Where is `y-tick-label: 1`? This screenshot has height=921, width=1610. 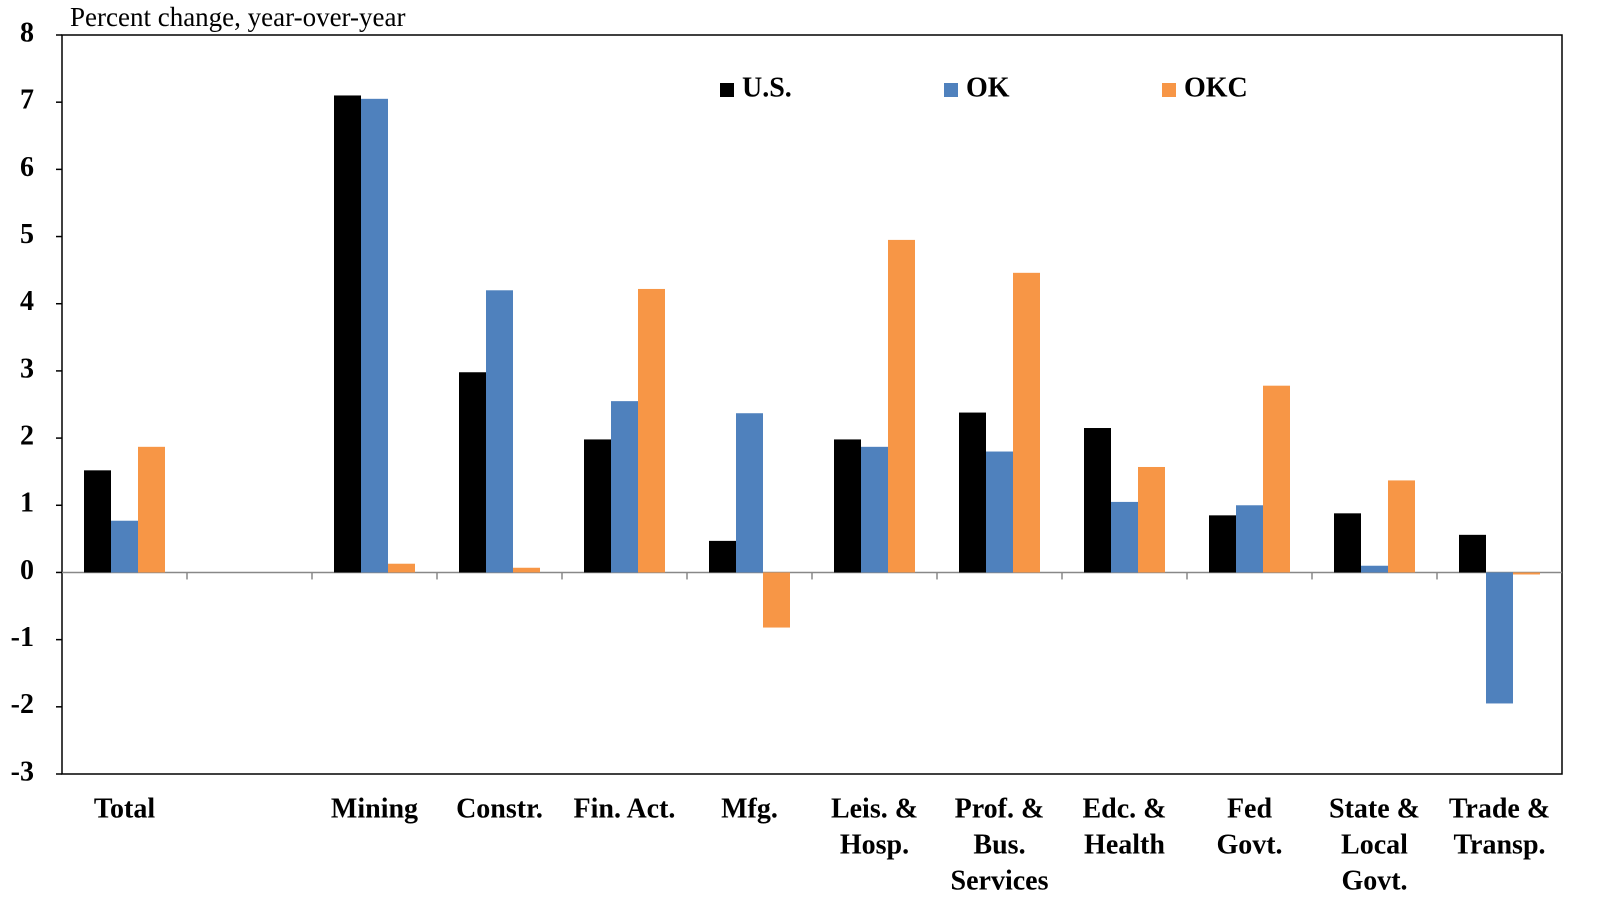 y-tick-label: 1 is located at coordinates (27, 503).